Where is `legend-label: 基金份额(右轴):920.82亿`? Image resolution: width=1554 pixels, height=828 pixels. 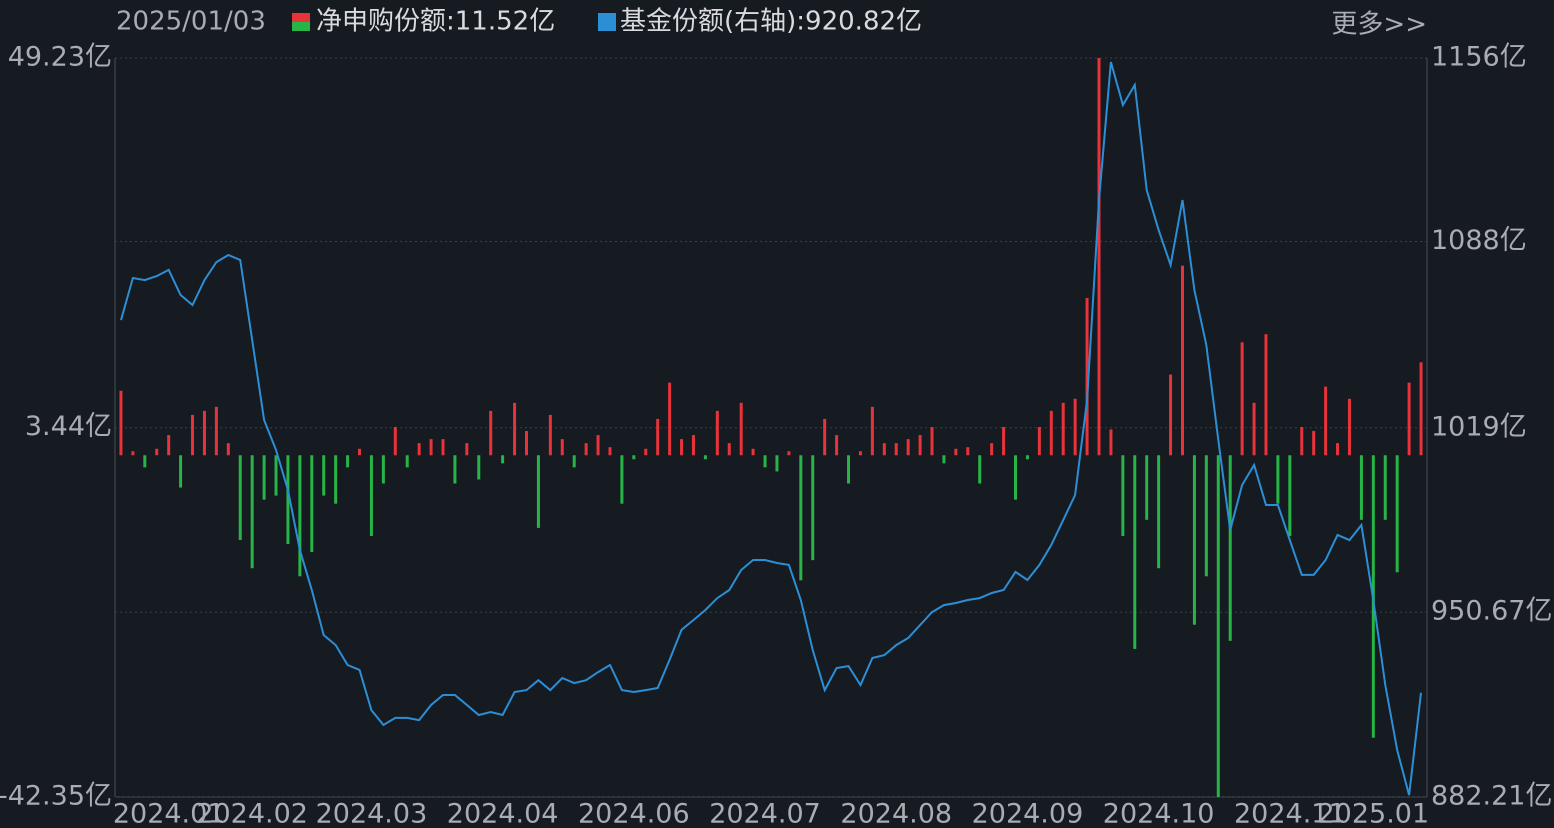 legend-label: 基金份额(右轴):920.82亿 is located at coordinates (771, 22).